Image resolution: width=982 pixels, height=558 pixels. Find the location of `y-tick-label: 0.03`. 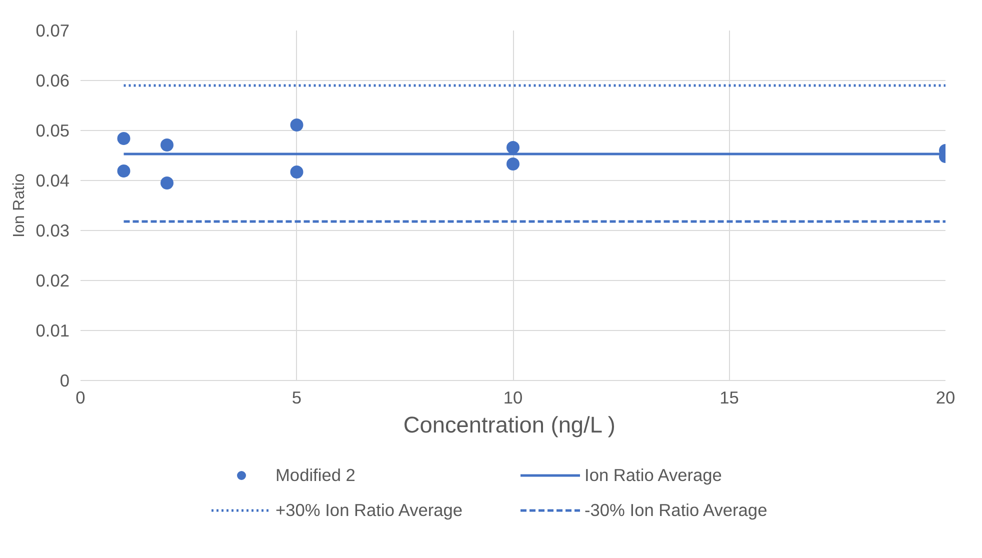

y-tick-label: 0.03 is located at coordinates (53, 230).